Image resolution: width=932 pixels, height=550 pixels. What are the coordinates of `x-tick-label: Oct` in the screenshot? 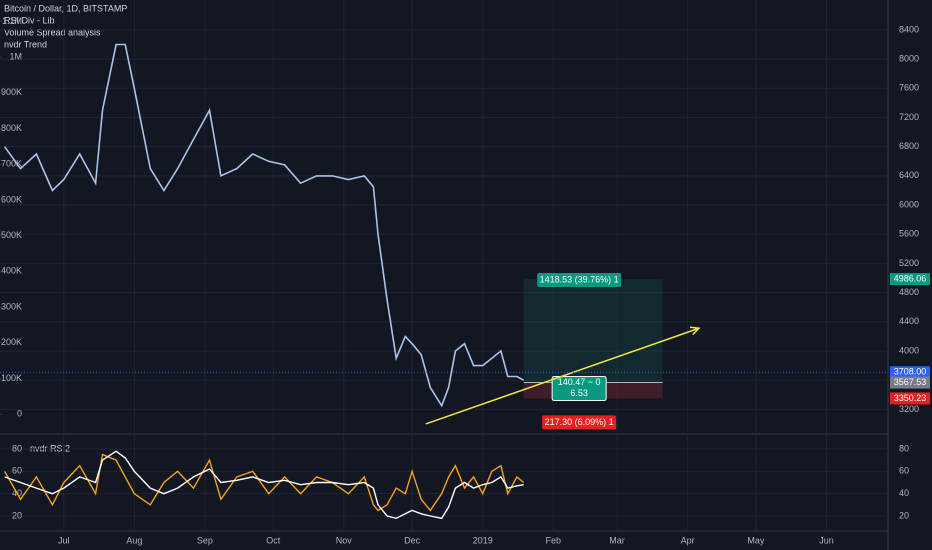 It's located at (273, 540).